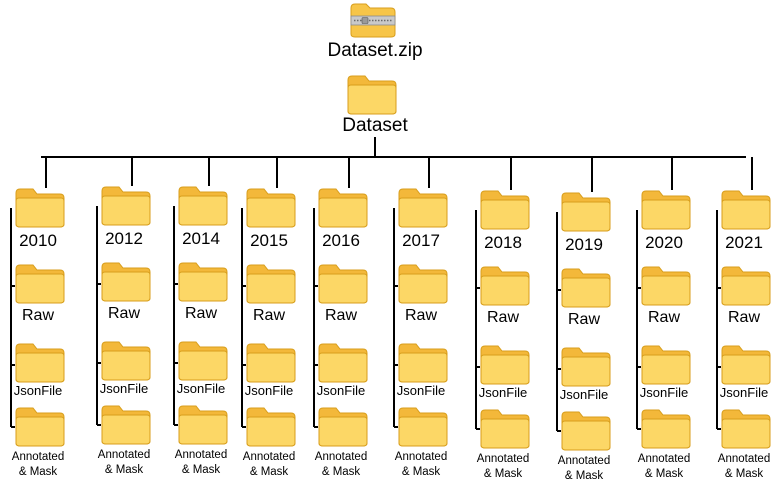 The height and width of the screenshot is (484, 780). I want to click on raw-label-2017: Raw, so click(421, 315).